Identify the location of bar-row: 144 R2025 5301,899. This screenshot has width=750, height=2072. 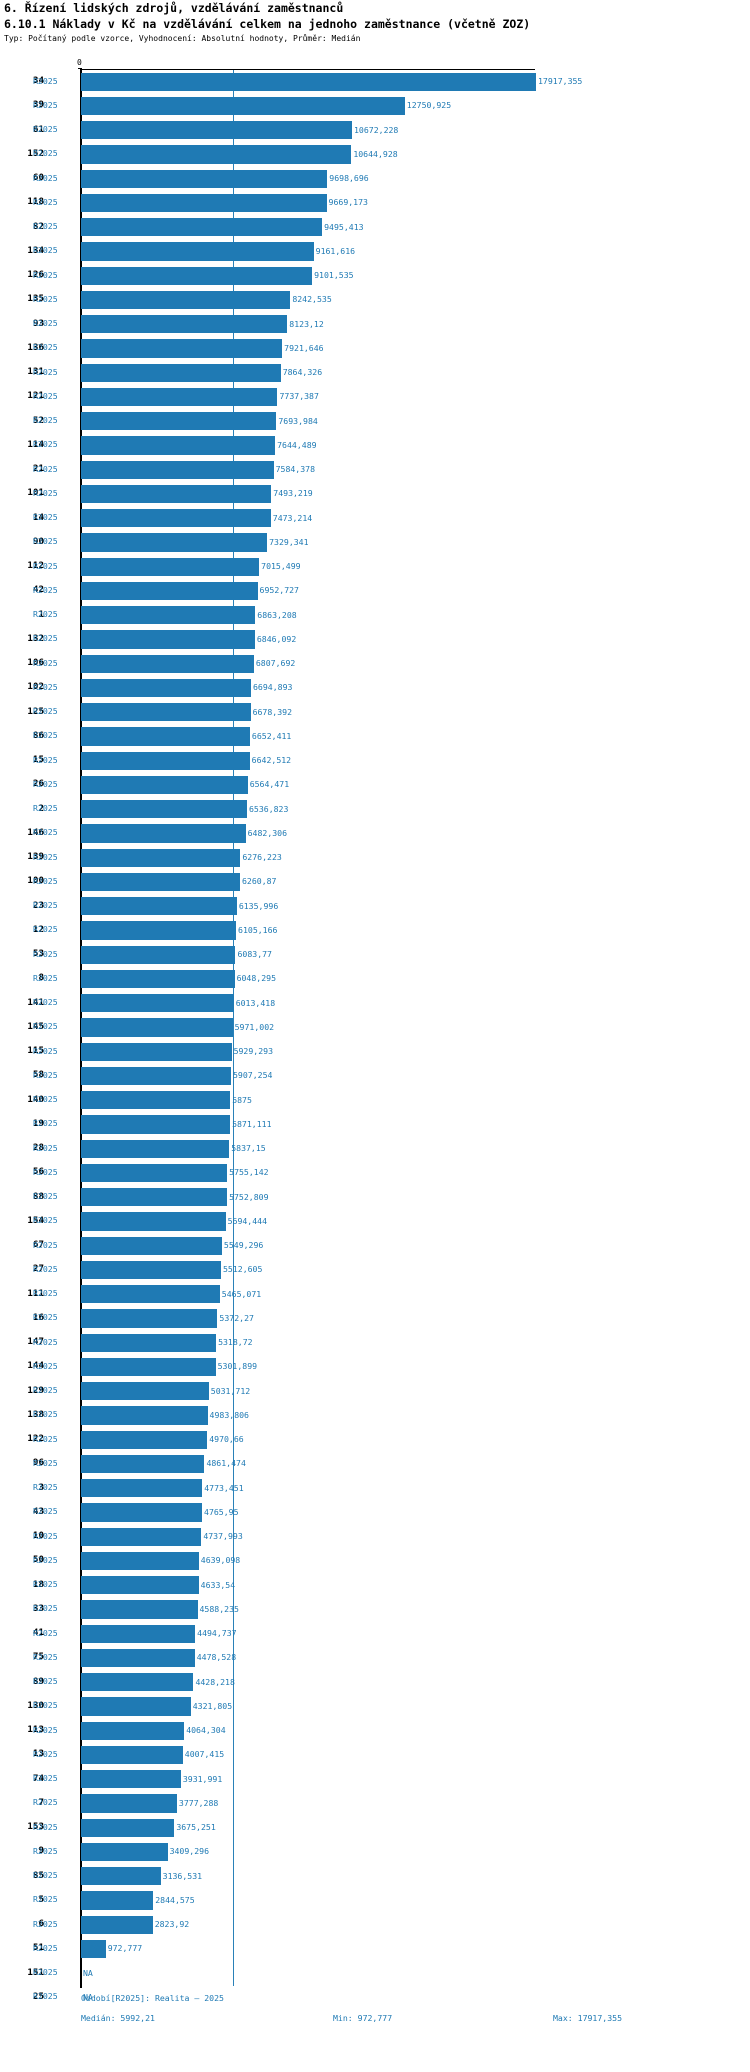
(375, 1367).